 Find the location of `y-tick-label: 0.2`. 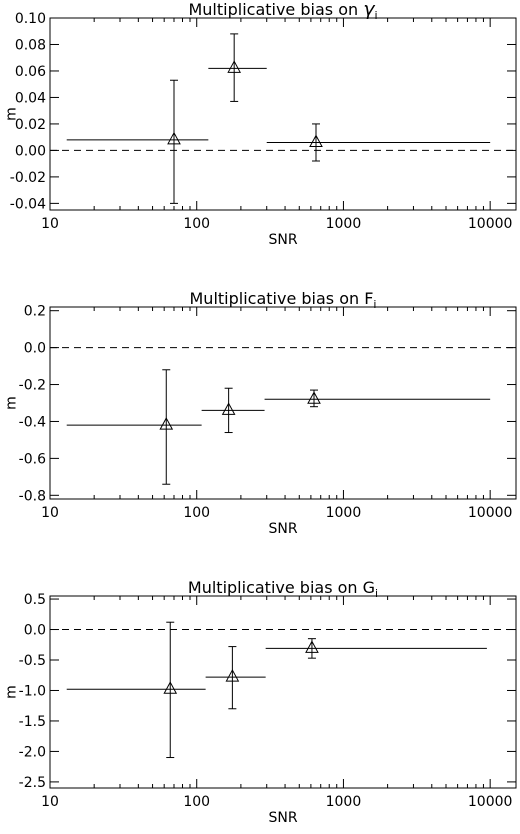

y-tick-label: 0.2 is located at coordinates (35, 312).